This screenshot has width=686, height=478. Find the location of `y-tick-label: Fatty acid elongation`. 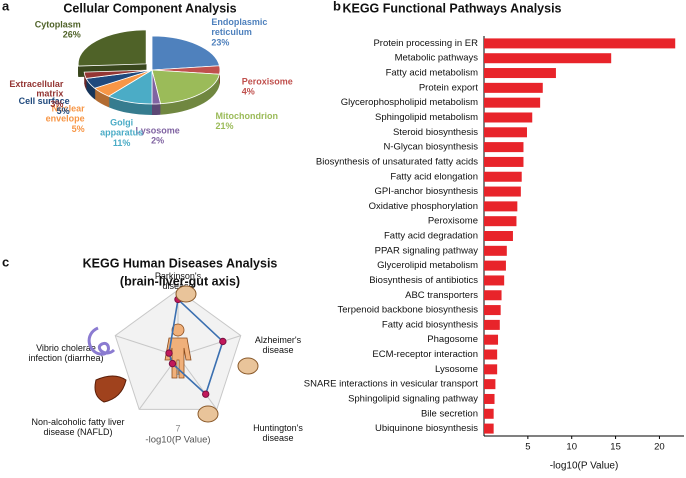

y-tick-label: Fatty acid elongation is located at coordinates (434, 176).